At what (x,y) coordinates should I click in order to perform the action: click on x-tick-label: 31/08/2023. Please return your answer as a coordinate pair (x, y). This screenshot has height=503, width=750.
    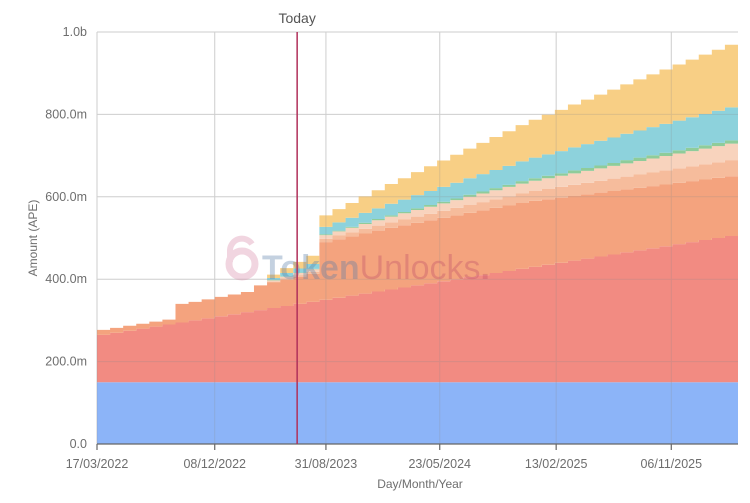
    Looking at the image, I should click on (326, 464).